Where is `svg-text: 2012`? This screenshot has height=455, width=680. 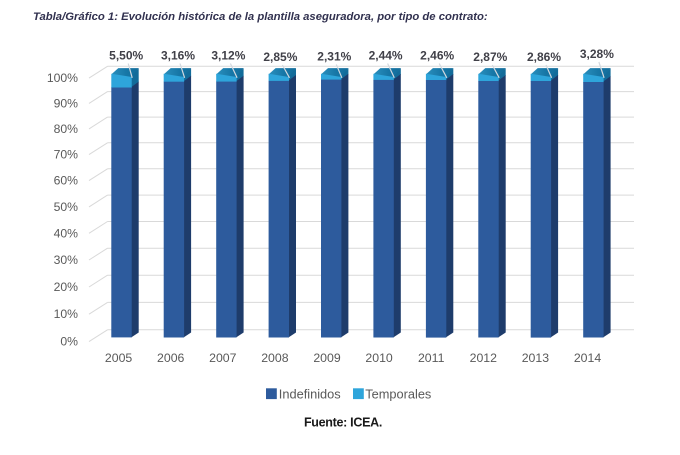
svg-text: 2012 is located at coordinates (484, 358).